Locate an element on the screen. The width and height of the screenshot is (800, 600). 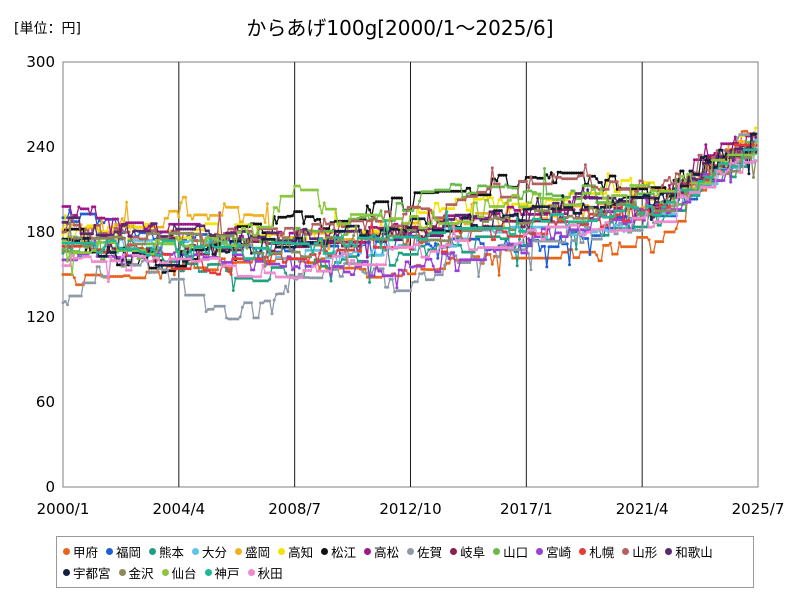
unit-label: [単位：円] is located at coordinates (47, 29).